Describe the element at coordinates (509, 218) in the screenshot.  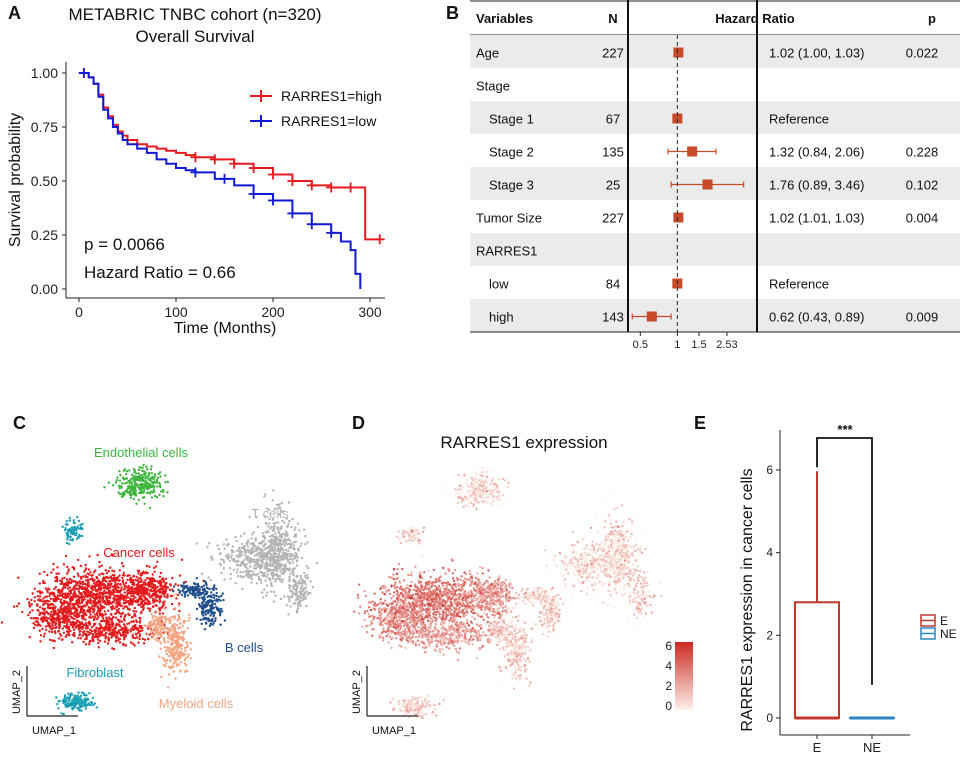
I see `forest-row-label: Tumor Size` at that location.